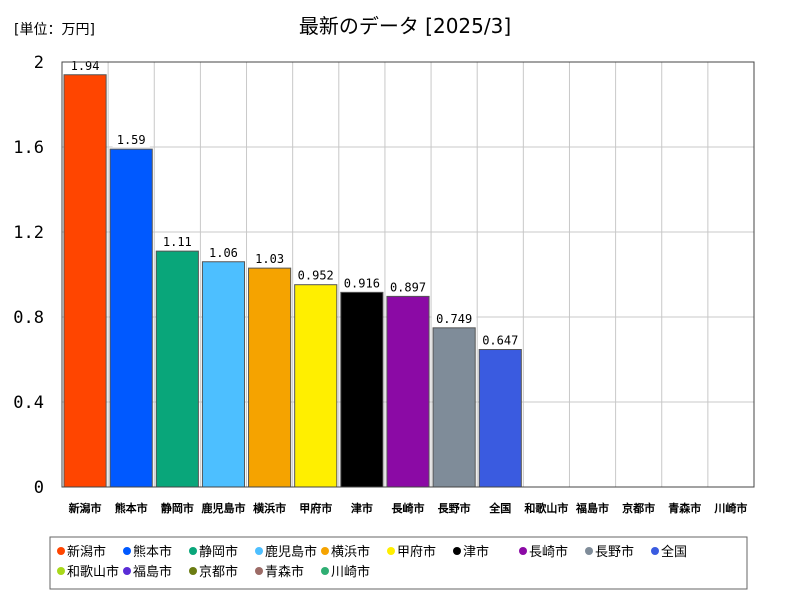  Describe the element at coordinates (218, 572) in the screenshot. I see `legend-label: 京都市` at that location.